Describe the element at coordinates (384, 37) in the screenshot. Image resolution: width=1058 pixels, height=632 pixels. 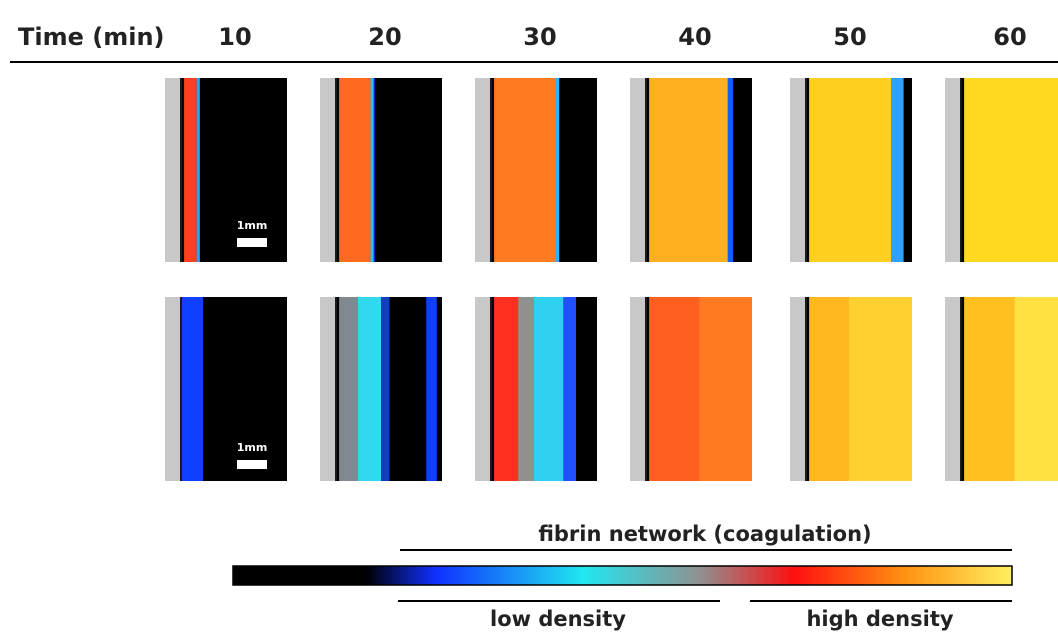
I see `time-value: 20` at that location.